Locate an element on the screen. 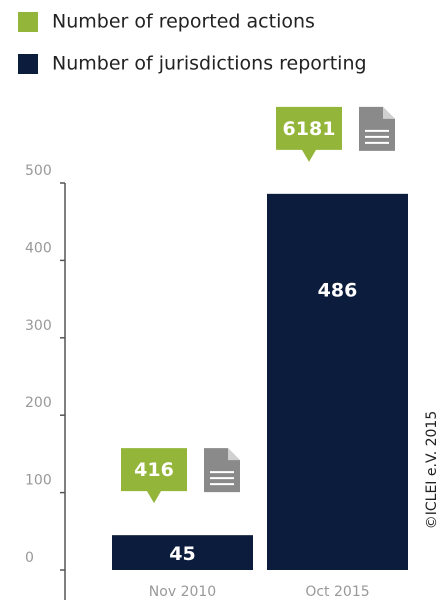  legend-label: Number of jurisdictions reporting is located at coordinates (209, 64).